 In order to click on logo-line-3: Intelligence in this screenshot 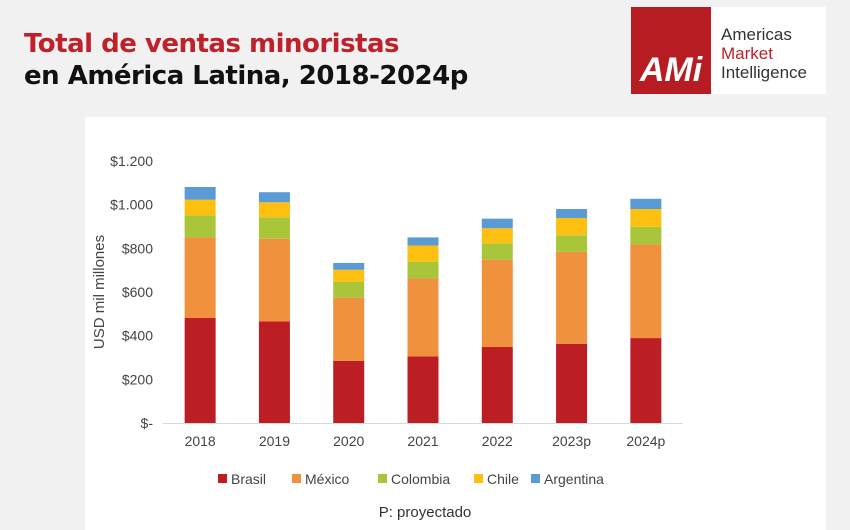, I will do `click(764, 72)`.